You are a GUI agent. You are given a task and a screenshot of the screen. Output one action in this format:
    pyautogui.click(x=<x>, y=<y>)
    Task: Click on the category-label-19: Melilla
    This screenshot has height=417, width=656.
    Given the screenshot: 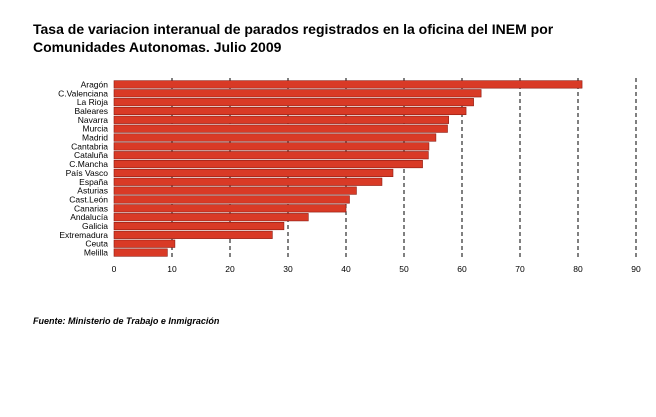 What is the action you would take?
    pyautogui.click(x=96, y=253)
    